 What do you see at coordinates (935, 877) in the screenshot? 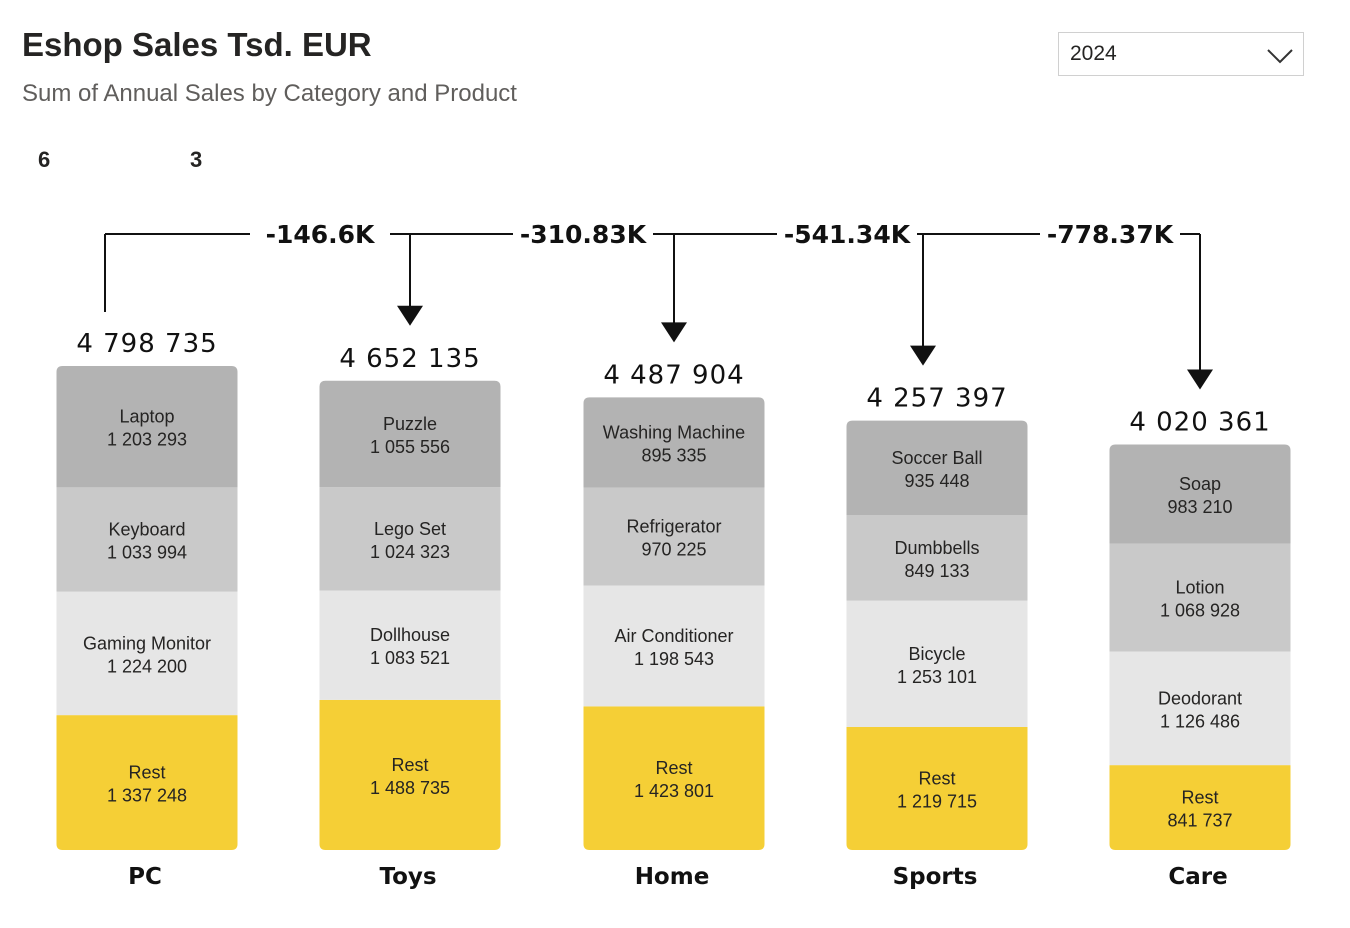
I see `category-label: Sports` at bounding box center [935, 877].